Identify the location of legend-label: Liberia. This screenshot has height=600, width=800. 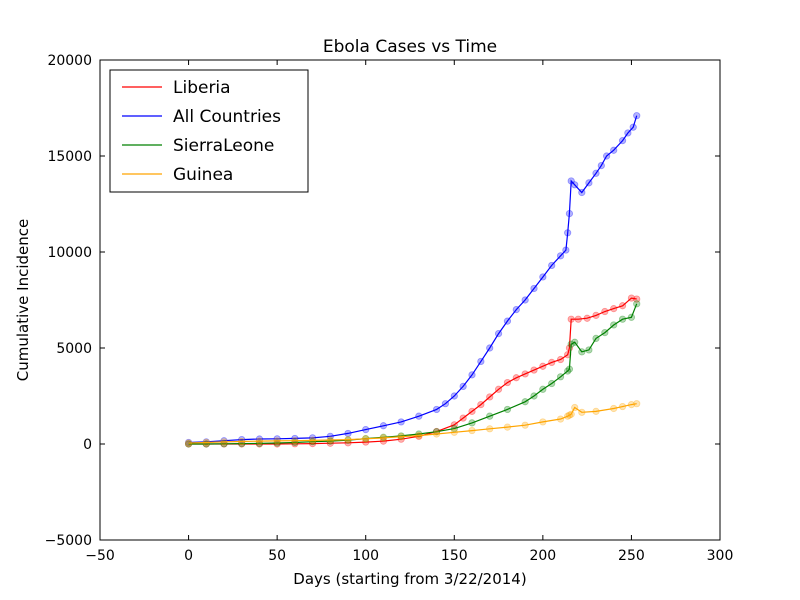
(202, 88).